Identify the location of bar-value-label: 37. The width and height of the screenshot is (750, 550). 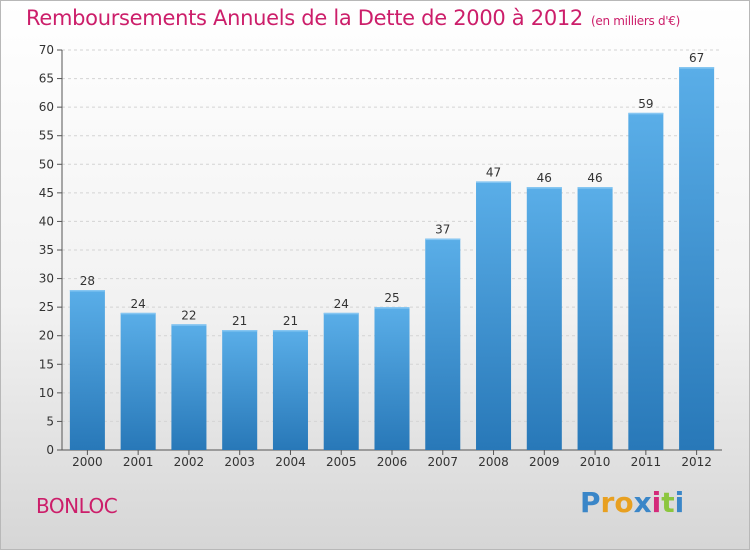
(442, 230).